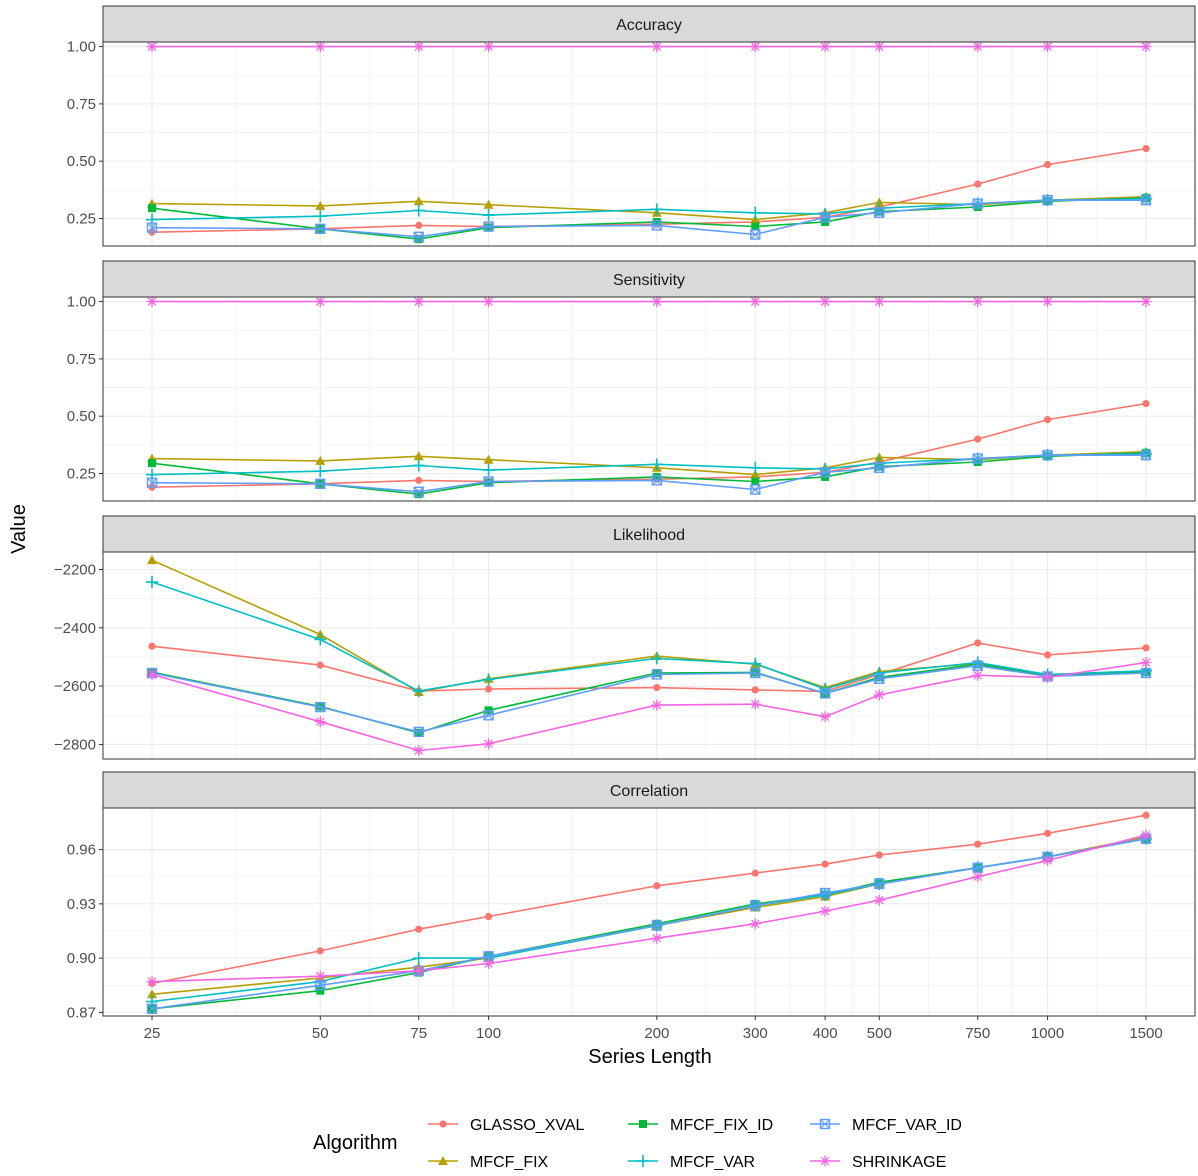 The image size is (1198, 1176). Describe the element at coordinates (649, 279) in the screenshot. I see `panel-strip` at that location.